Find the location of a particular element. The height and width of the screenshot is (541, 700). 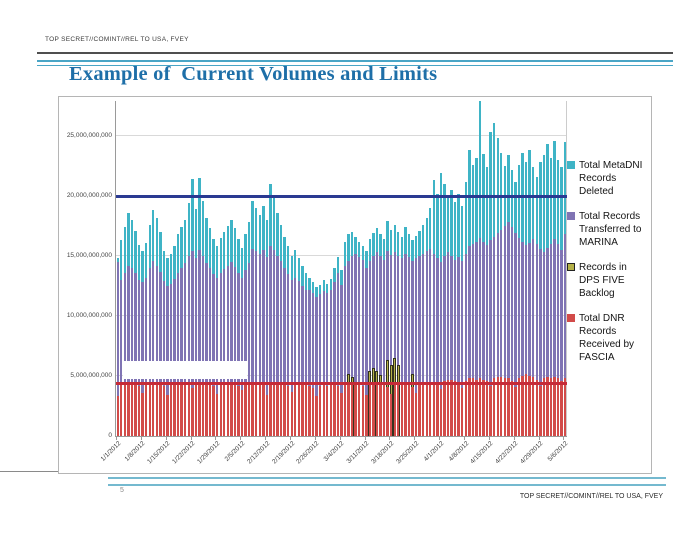

y-axis-label: 10,000,000,000 is located at coordinates (89, 315).